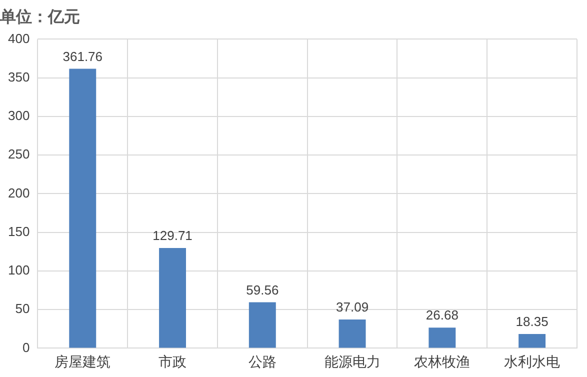 The image size is (587, 377). What do you see at coordinates (262, 290) in the screenshot?
I see `data-label: 59.56` at bounding box center [262, 290].